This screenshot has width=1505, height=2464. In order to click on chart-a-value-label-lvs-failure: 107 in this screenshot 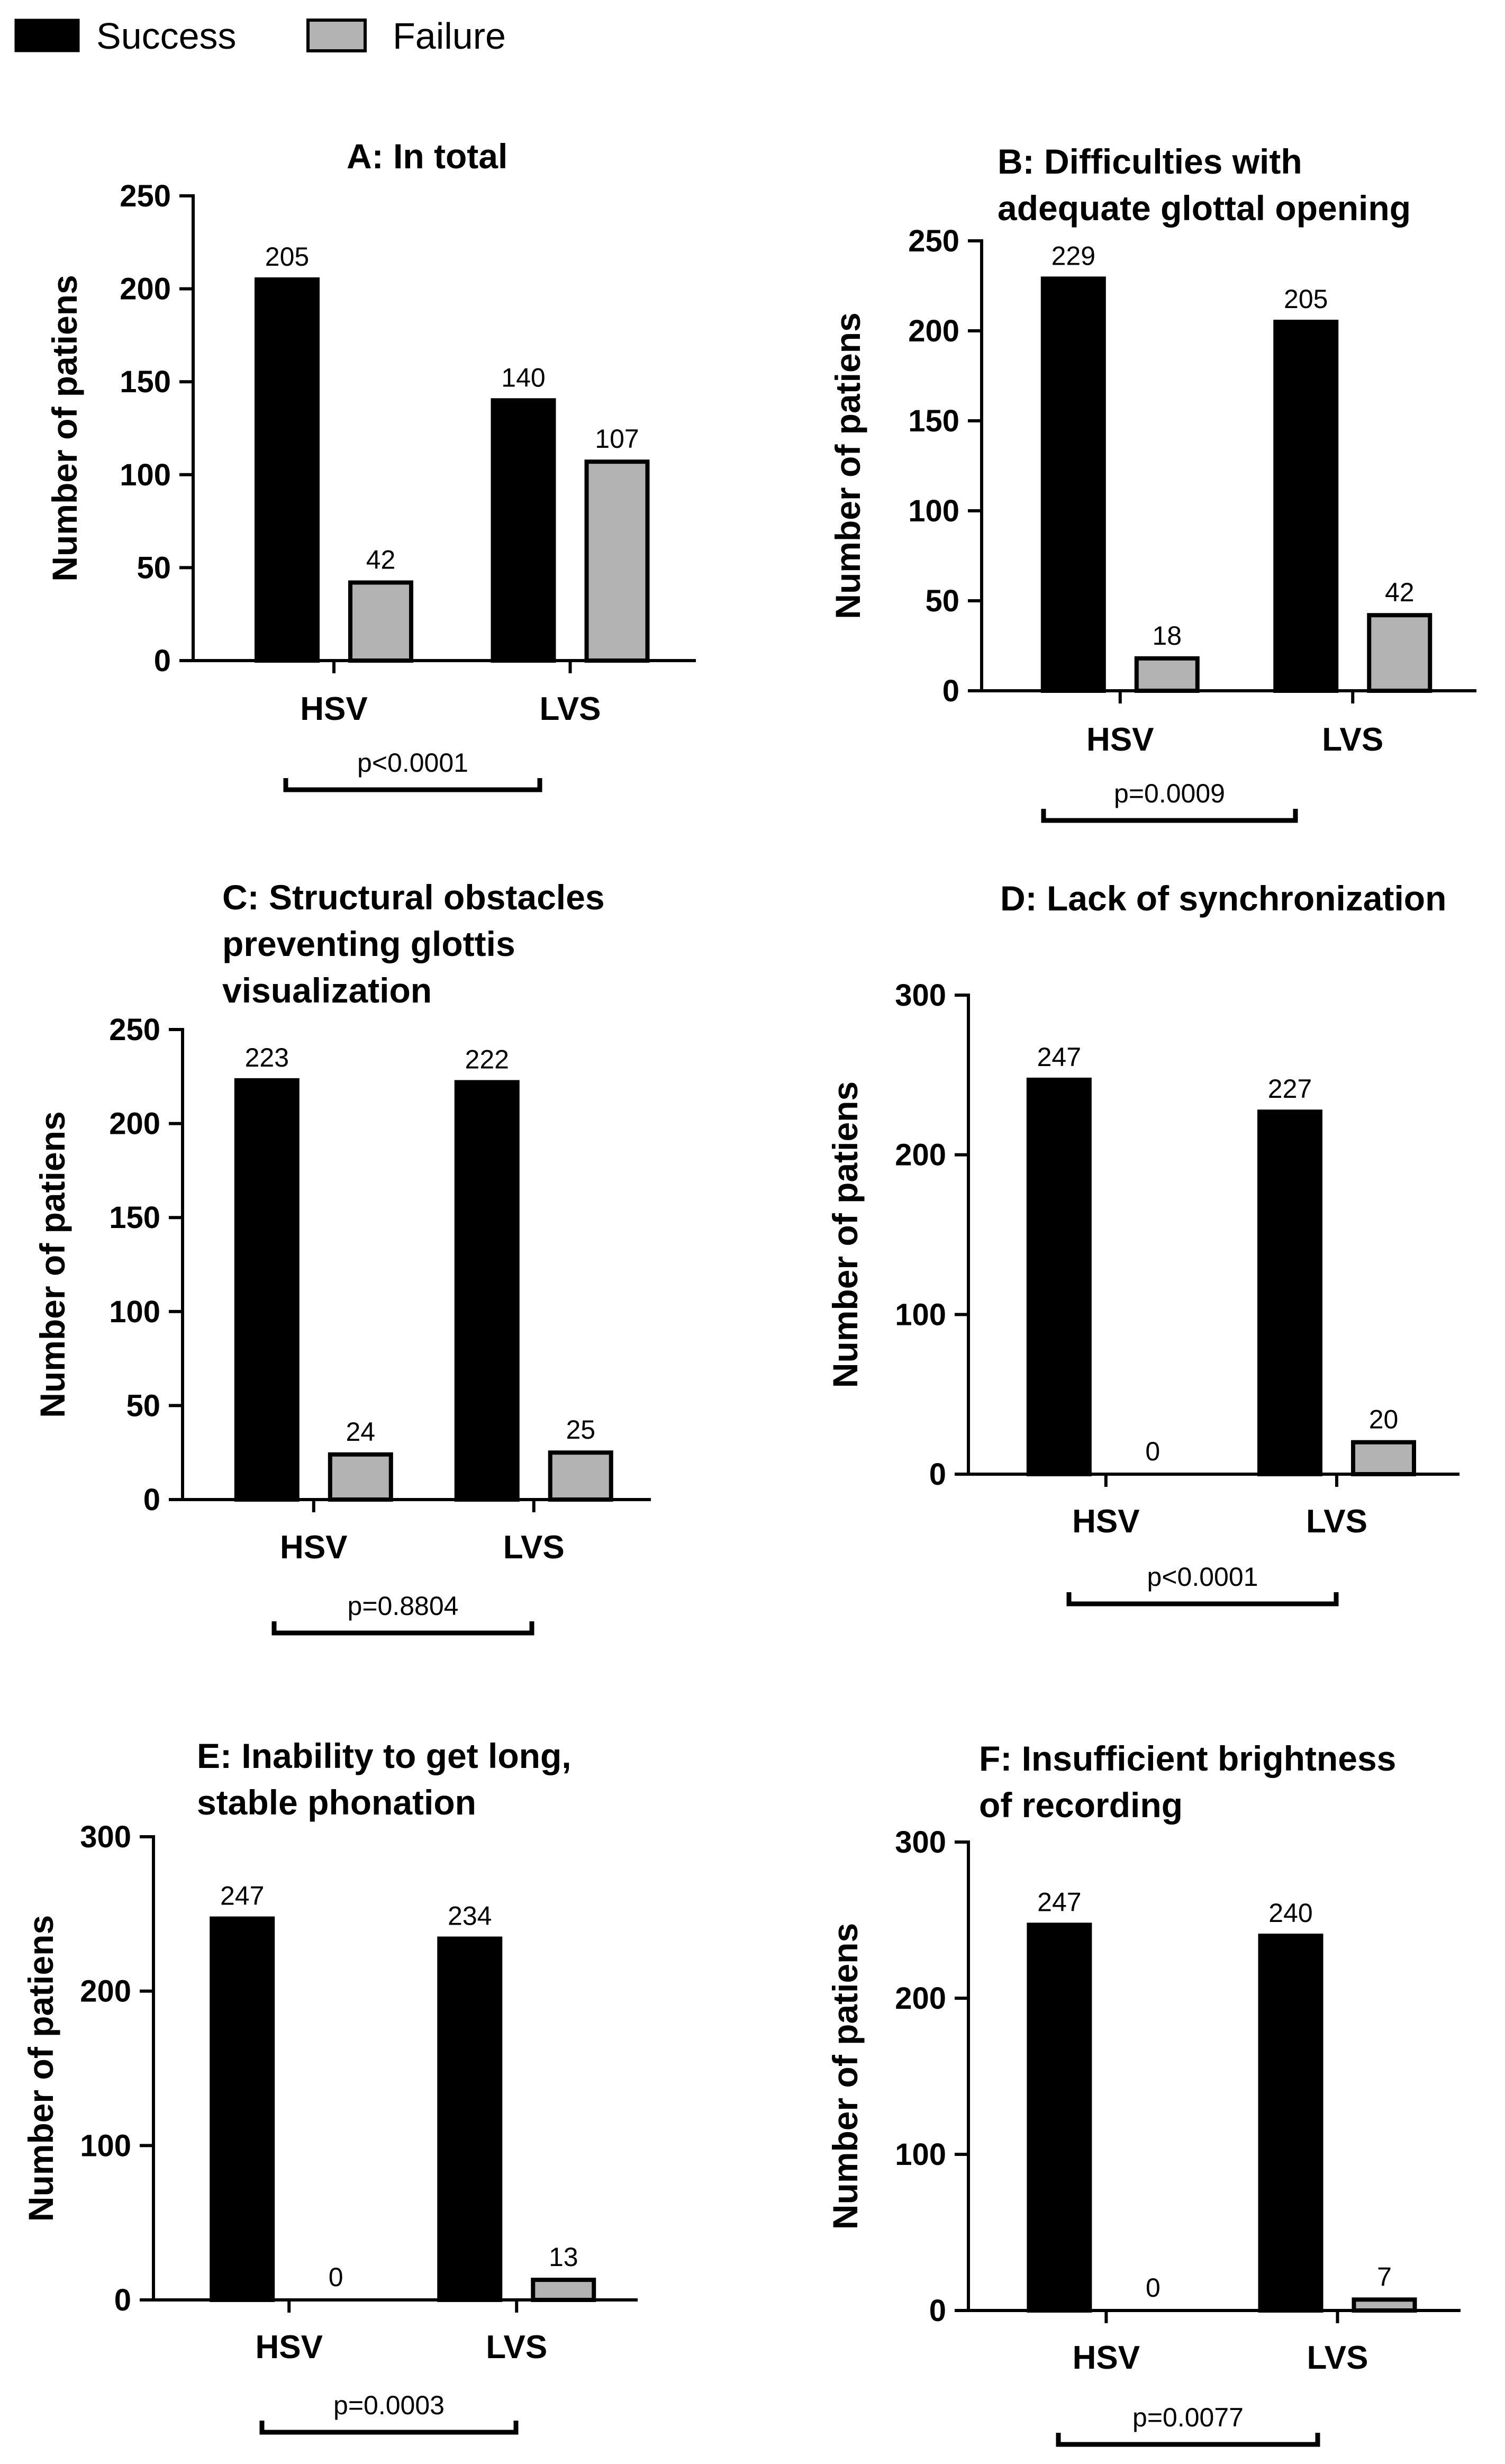, I will do `click(617, 439)`.